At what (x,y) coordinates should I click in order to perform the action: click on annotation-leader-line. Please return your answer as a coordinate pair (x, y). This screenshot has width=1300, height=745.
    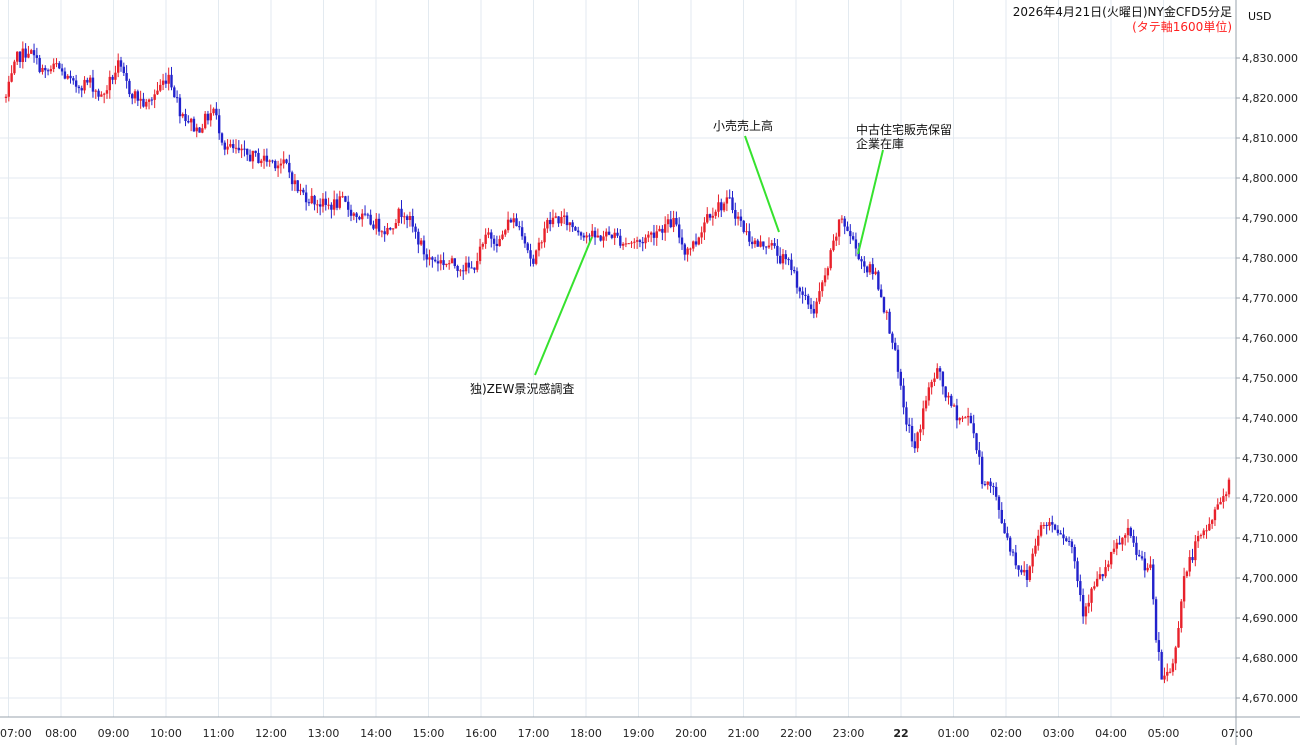
    Looking at the image, I should click on (563, 306).